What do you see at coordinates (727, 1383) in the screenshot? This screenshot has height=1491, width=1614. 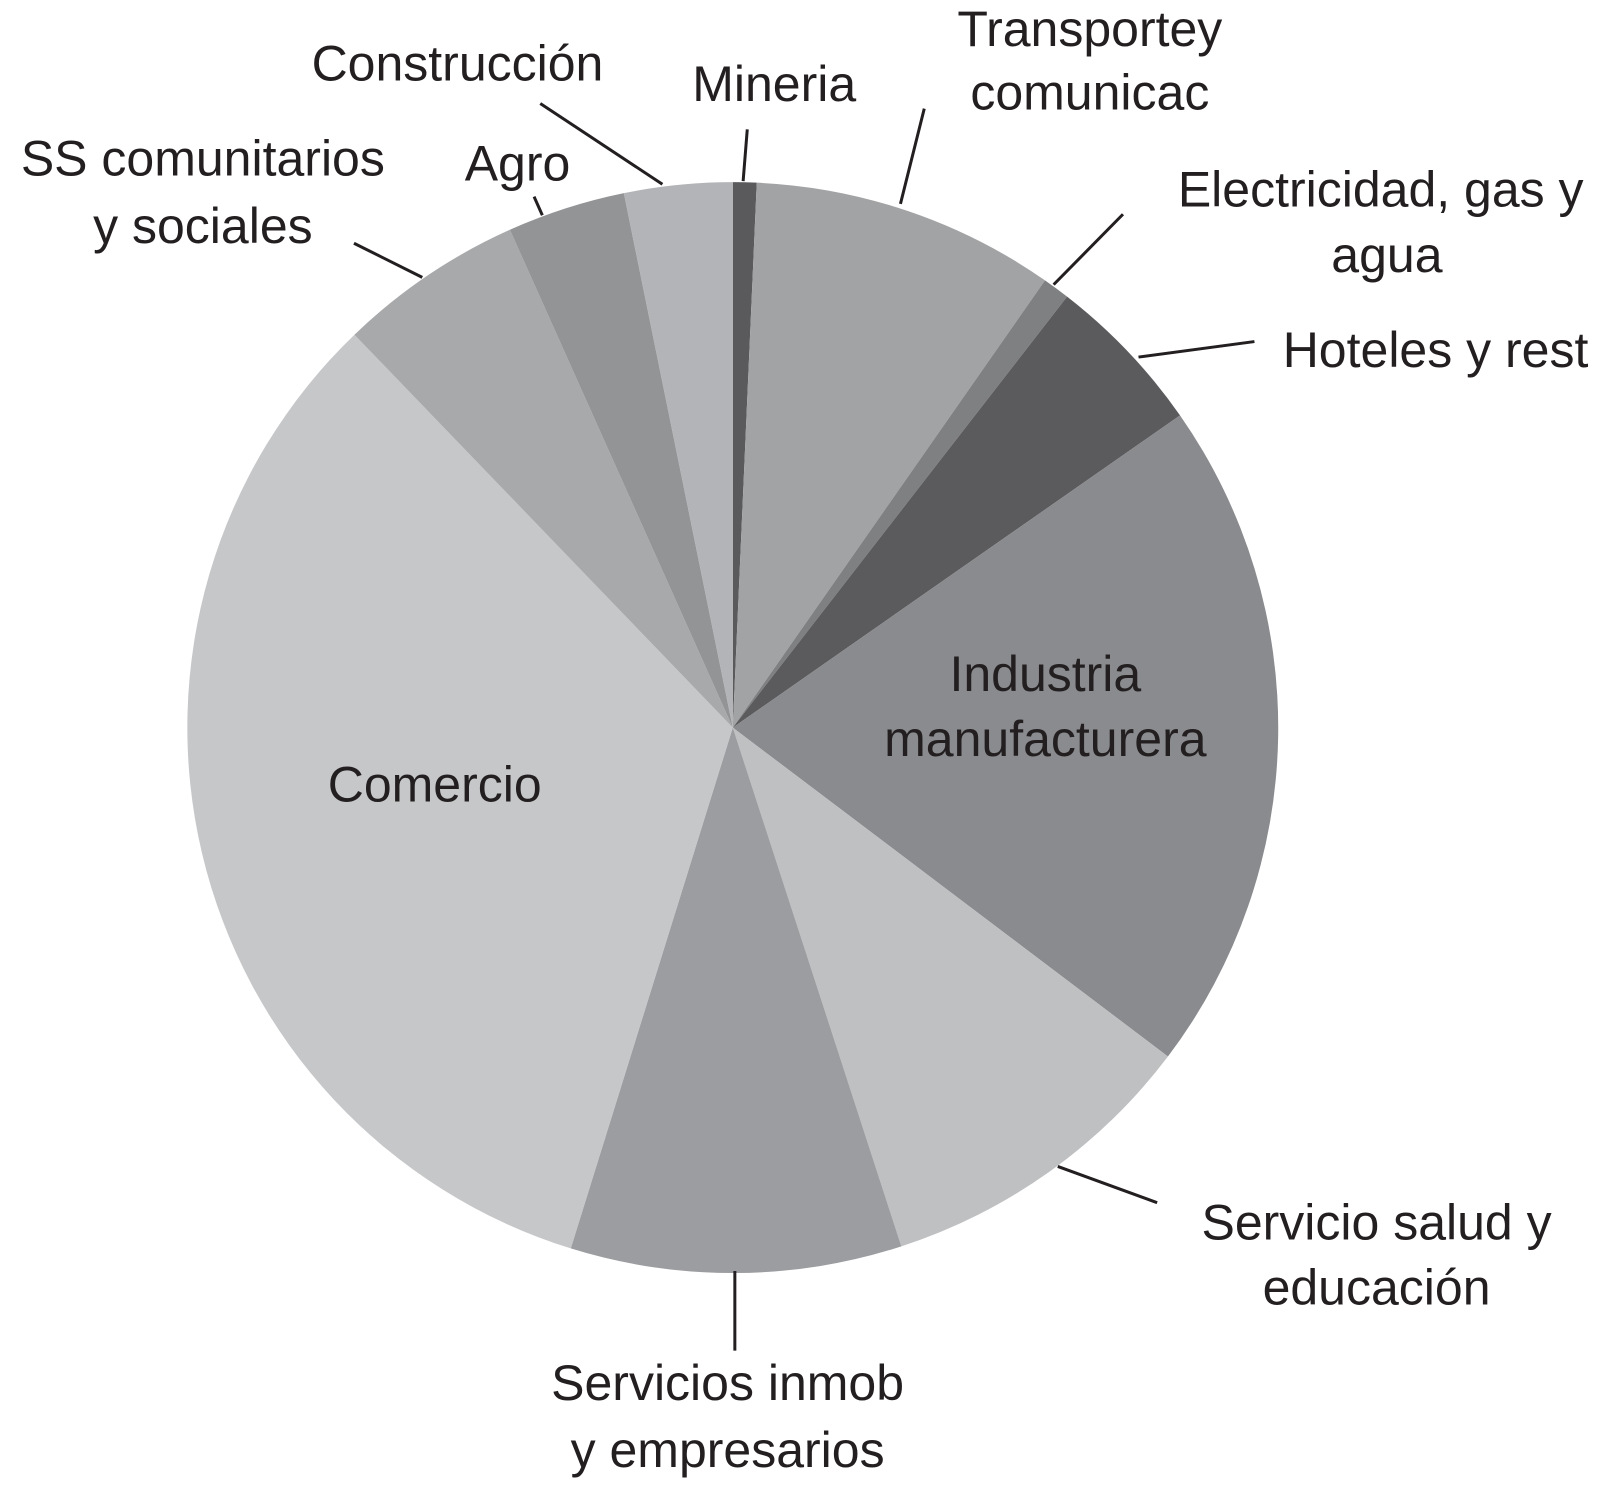 I see `slice-label-line: Servicios inmob` at bounding box center [727, 1383].